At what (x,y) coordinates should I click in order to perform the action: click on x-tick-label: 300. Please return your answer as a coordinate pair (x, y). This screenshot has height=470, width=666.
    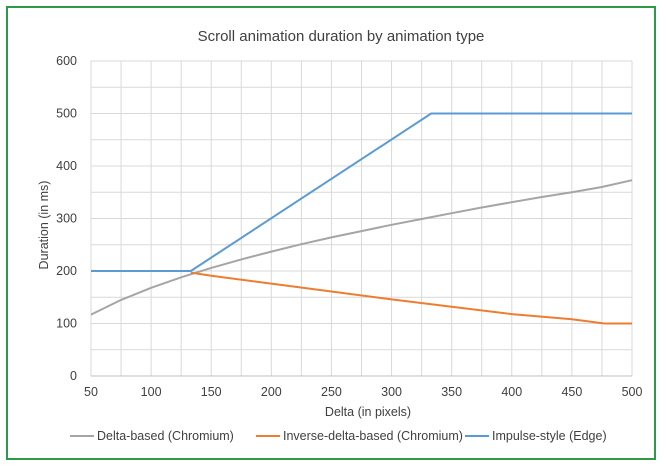
    Looking at the image, I should click on (391, 392).